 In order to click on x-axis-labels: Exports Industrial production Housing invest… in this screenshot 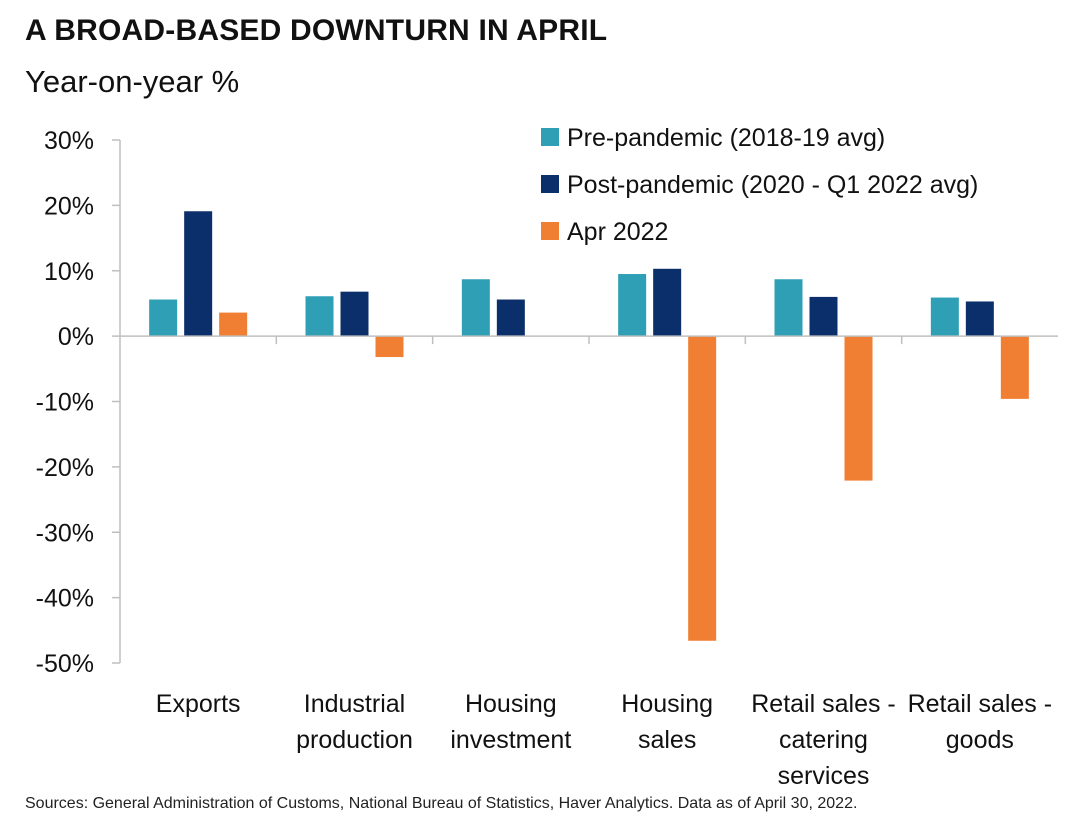, I will do `click(604, 740)`.